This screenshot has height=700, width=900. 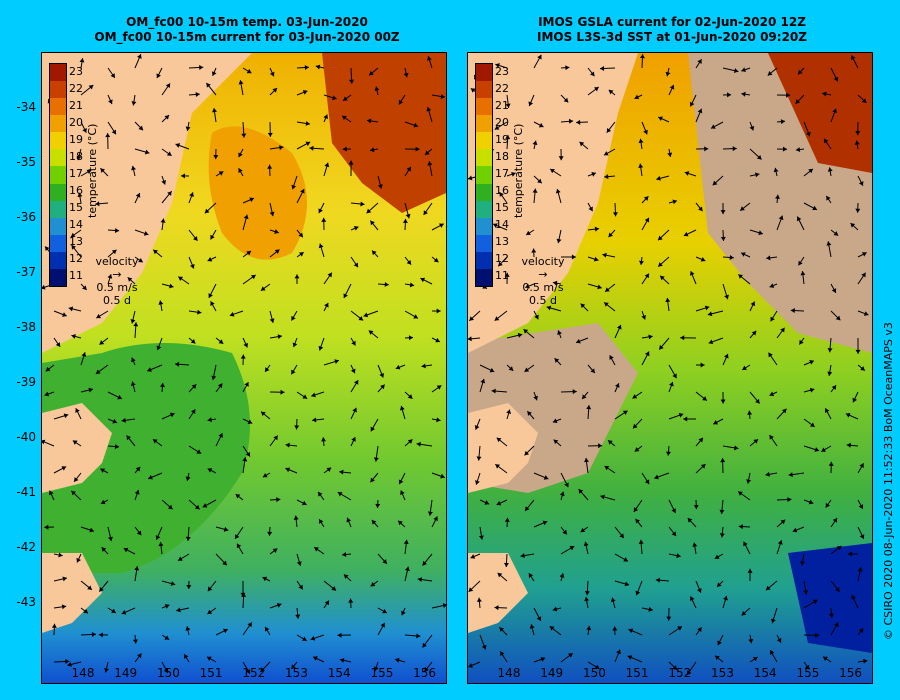 What do you see at coordinates (117, 281) in the screenshot?
I see `left-velocity-key: velocity → 0.5 m/s 0.5 d` at bounding box center [117, 281].